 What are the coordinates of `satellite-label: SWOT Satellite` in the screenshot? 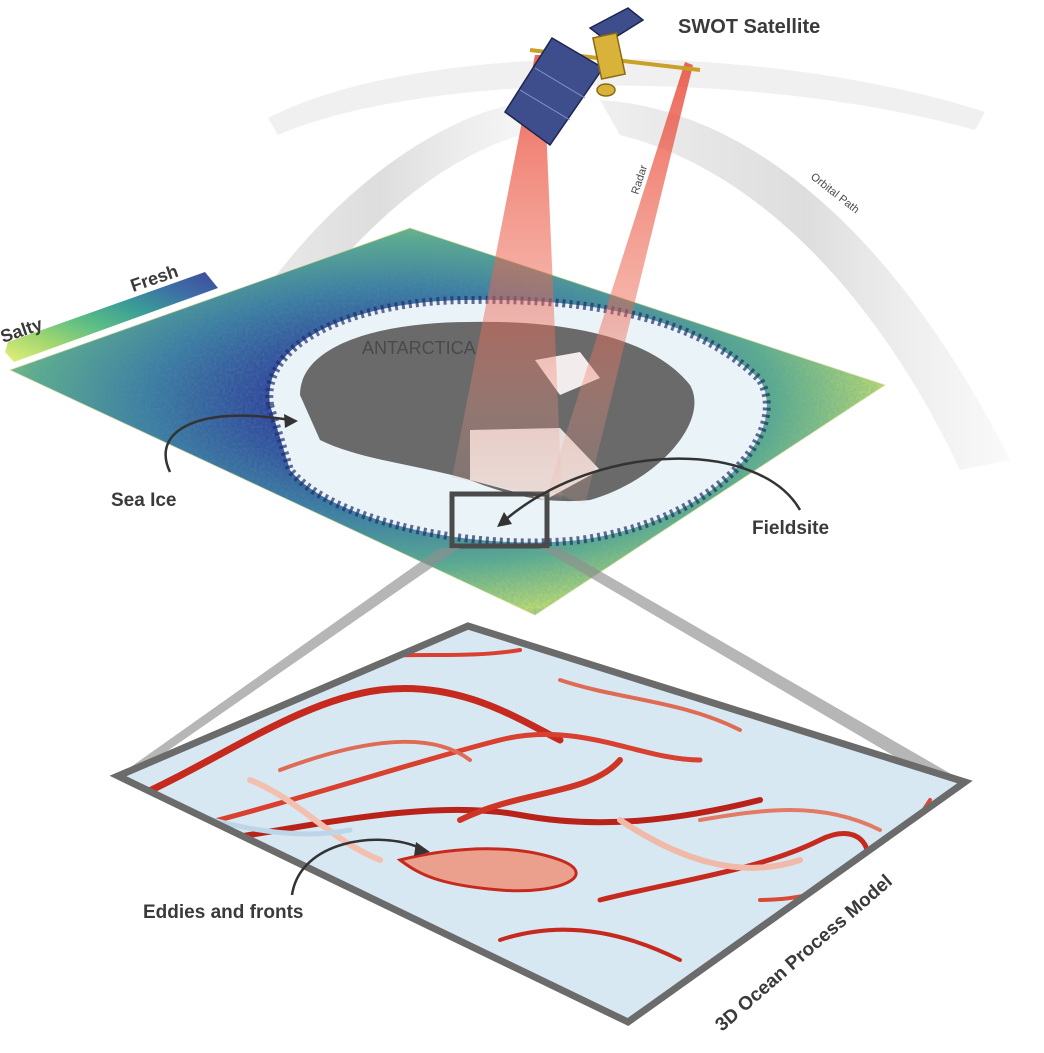 It's located at (749, 27).